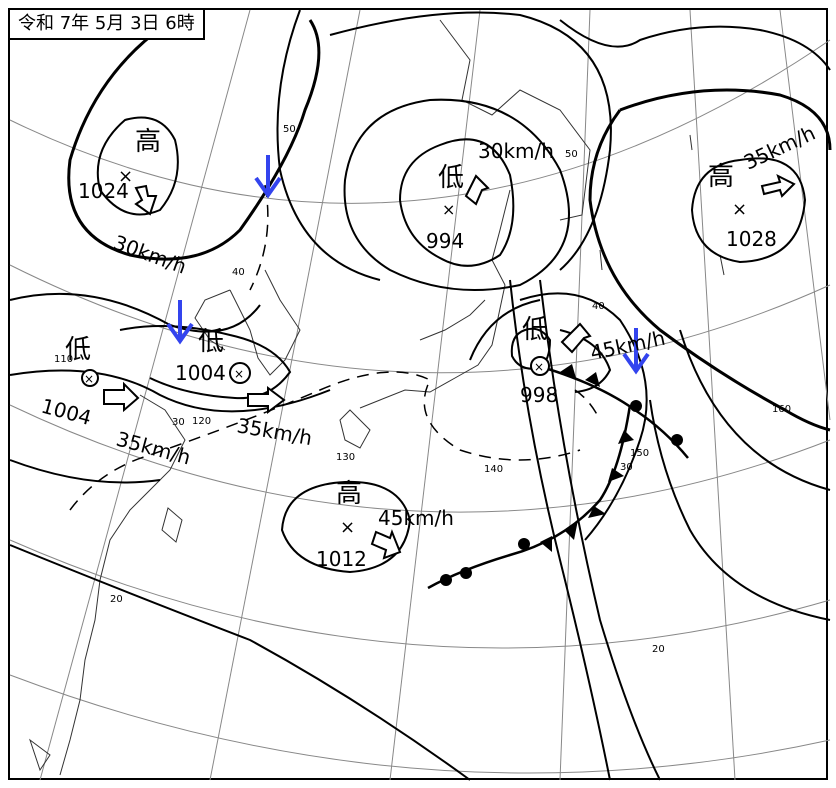 Image resolution: width=836 pixels, height=788 pixels. Describe the element at coordinates (639, 453) in the screenshot. I see `svg-text: 150` at that location.